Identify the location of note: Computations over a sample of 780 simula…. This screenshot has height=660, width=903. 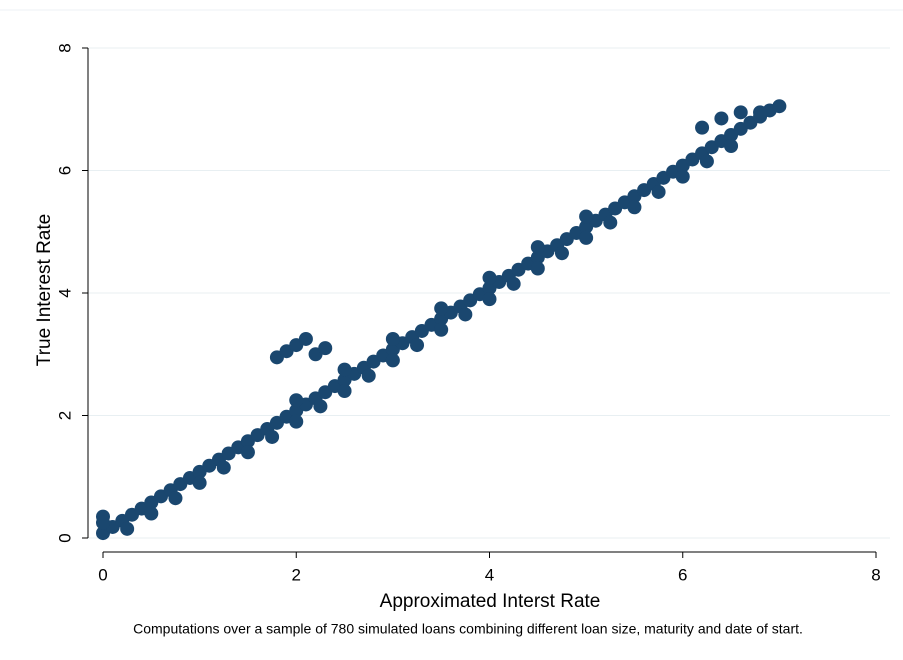
(468, 629).